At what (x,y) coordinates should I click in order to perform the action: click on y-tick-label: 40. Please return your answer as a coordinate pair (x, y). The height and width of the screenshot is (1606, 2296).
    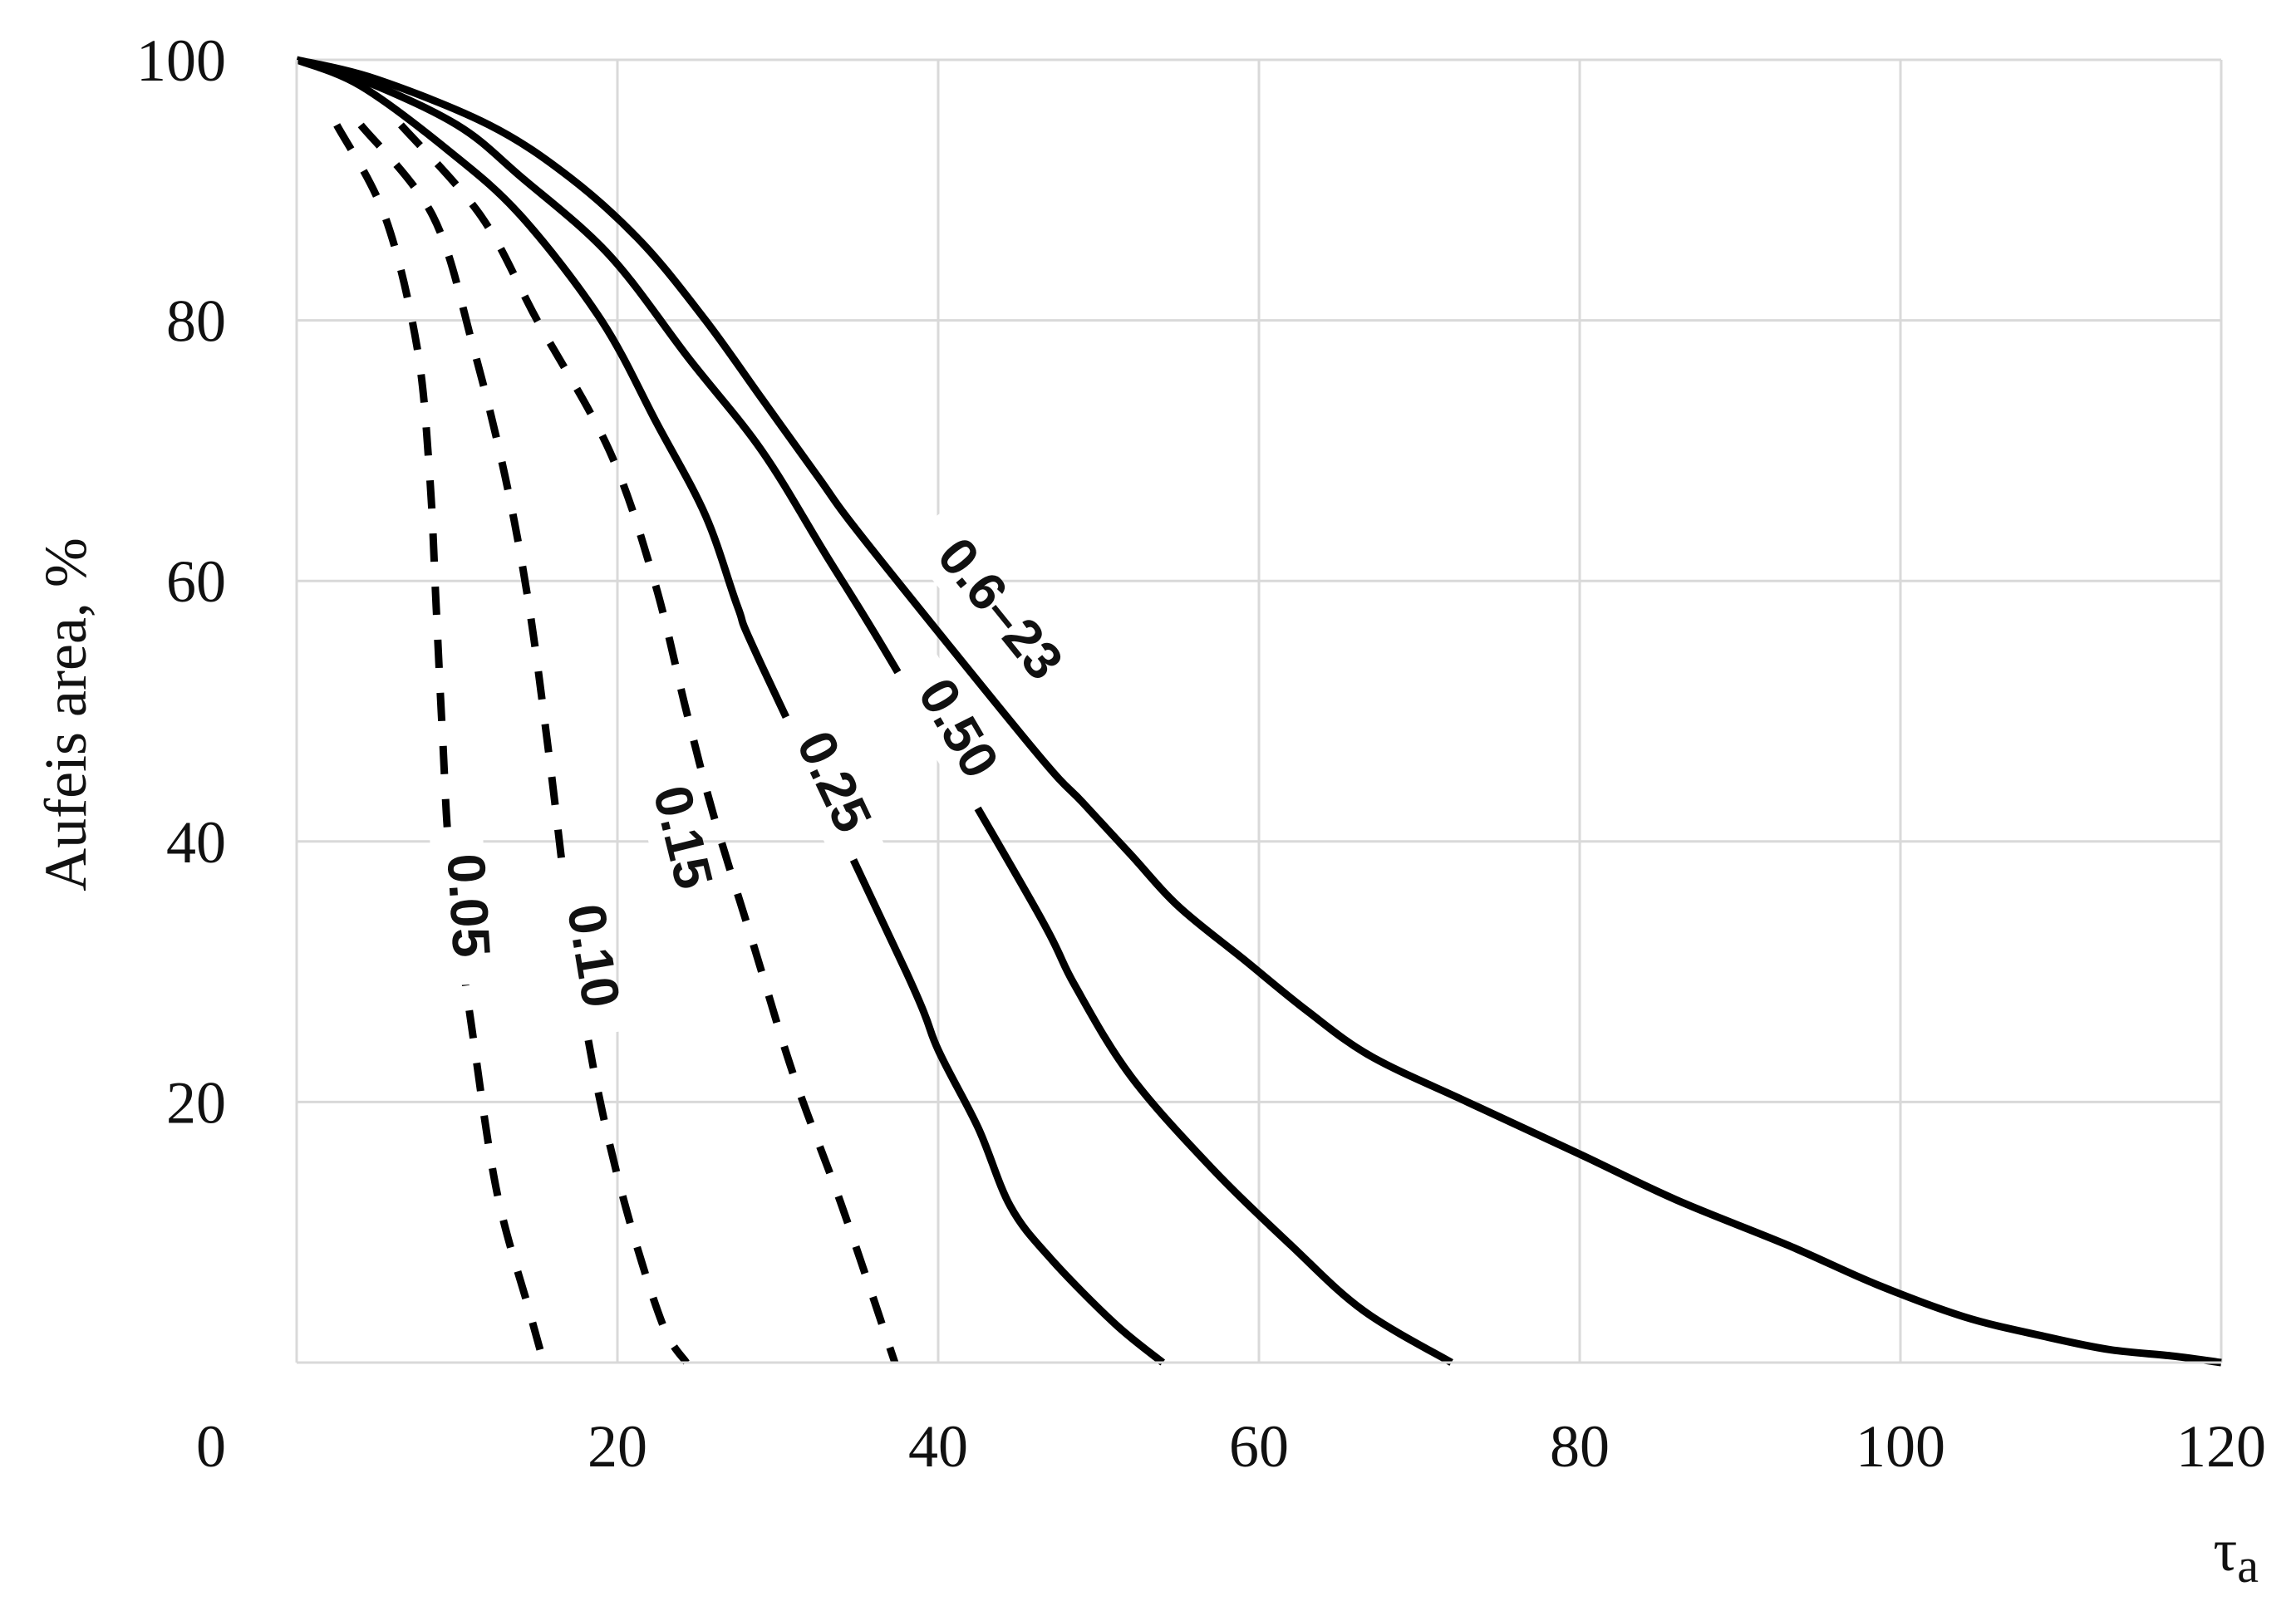
    Looking at the image, I should click on (196, 842).